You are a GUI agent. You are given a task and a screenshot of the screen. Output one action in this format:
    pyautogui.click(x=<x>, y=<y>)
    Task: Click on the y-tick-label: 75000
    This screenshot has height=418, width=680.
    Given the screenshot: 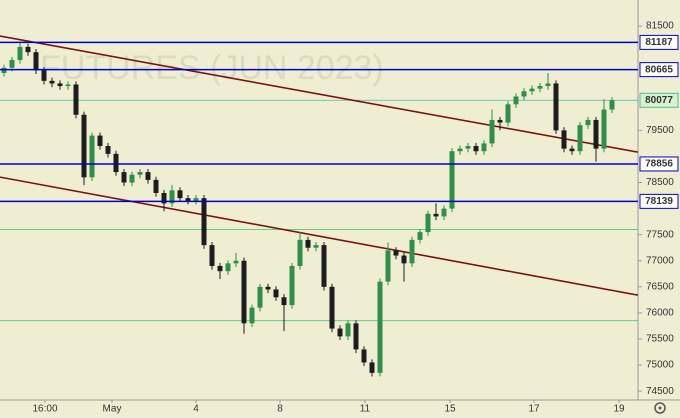 What is the action you would take?
    pyautogui.click(x=660, y=365)
    